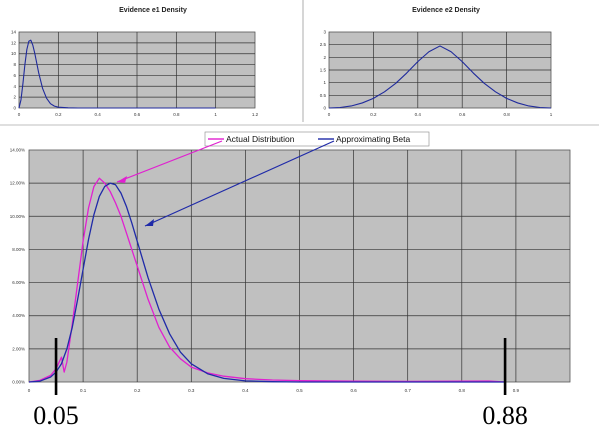  What do you see at coordinates (17, 183) in the screenshot?
I see `y-tick-label: 12.00%` at bounding box center [17, 183].